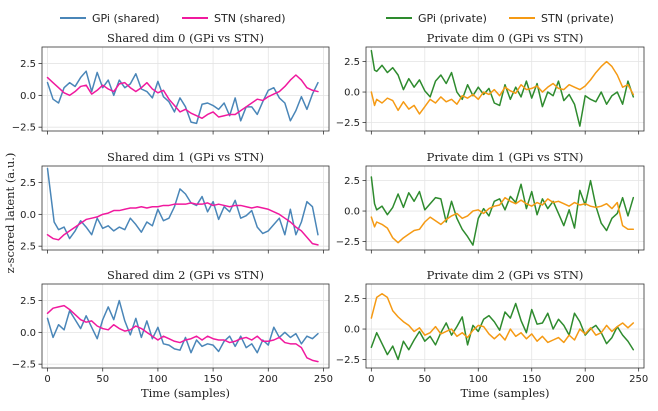 This screenshot has width=658, height=411. What do you see at coordinates (577, 18) in the screenshot?
I see `legend-label-stn-private: STN (private)` at bounding box center [577, 18].